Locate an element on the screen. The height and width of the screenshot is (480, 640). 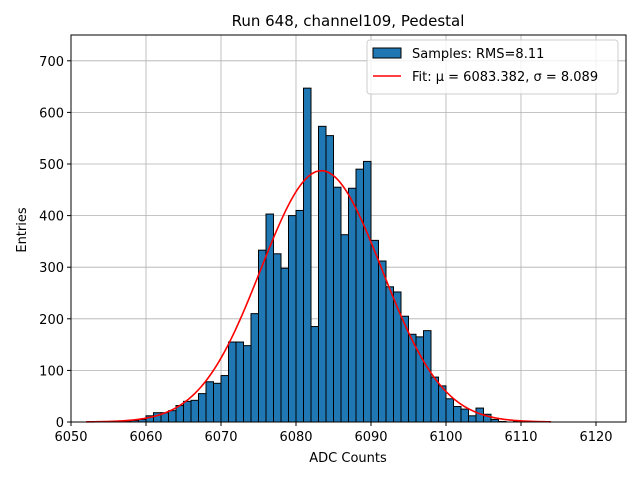
x-axis-ticks: 6050 6060 6070 6080 6090 6100 6110 6120 is located at coordinates (333, 433).